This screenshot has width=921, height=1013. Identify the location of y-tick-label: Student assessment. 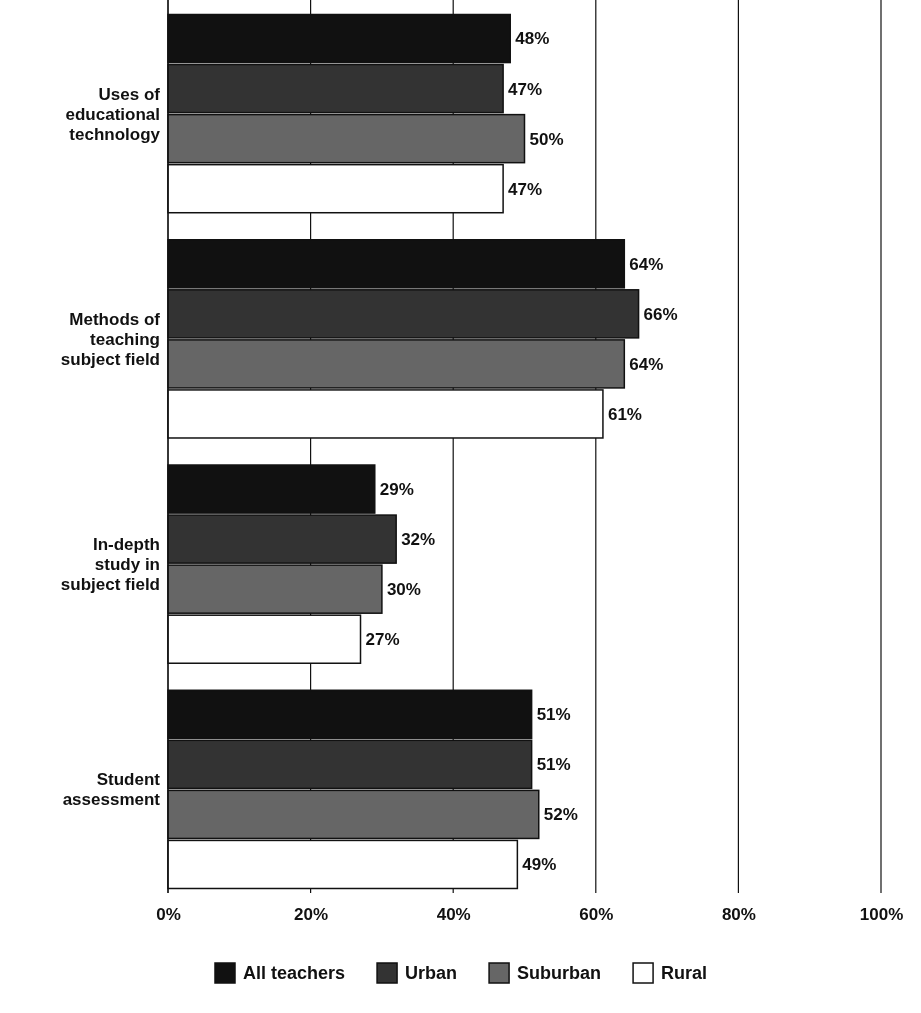
(111, 790).